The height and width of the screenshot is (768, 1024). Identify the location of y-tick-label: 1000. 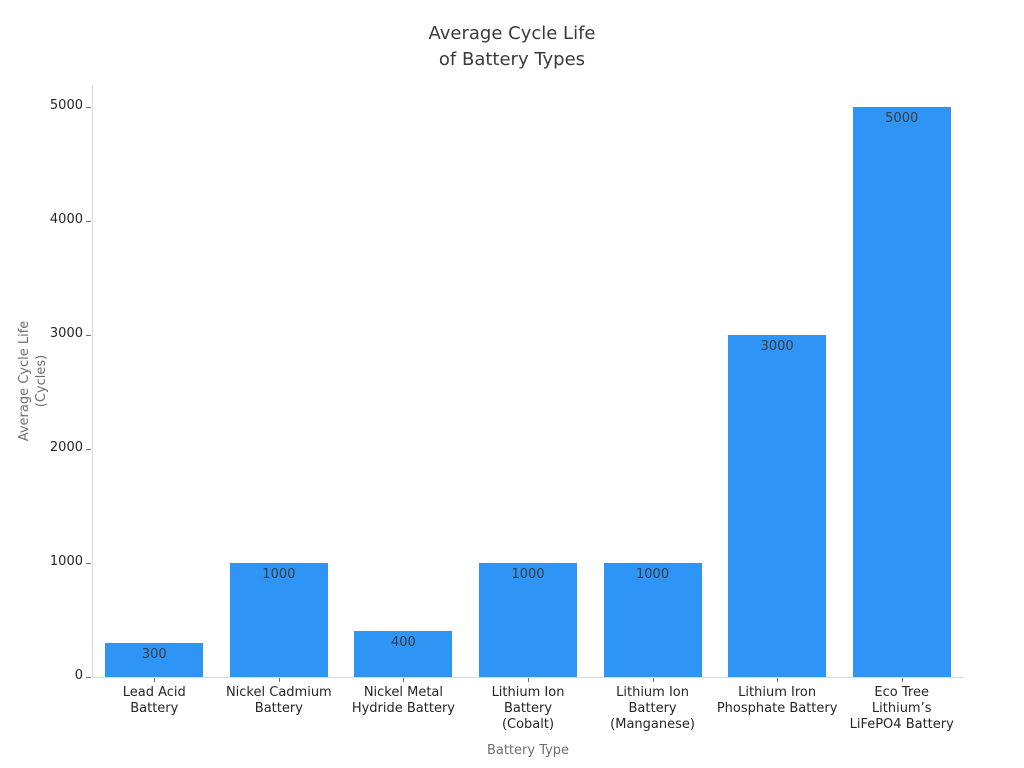
(66, 561).